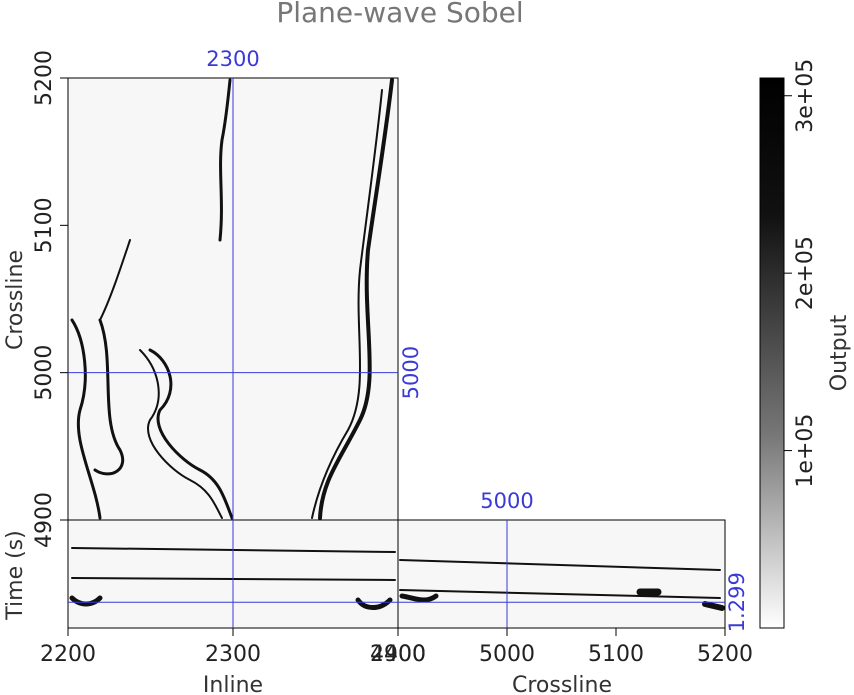 This screenshot has height=695, width=854. What do you see at coordinates (44, 373) in the screenshot?
I see `y-tick-label: 5000` at bounding box center [44, 373].